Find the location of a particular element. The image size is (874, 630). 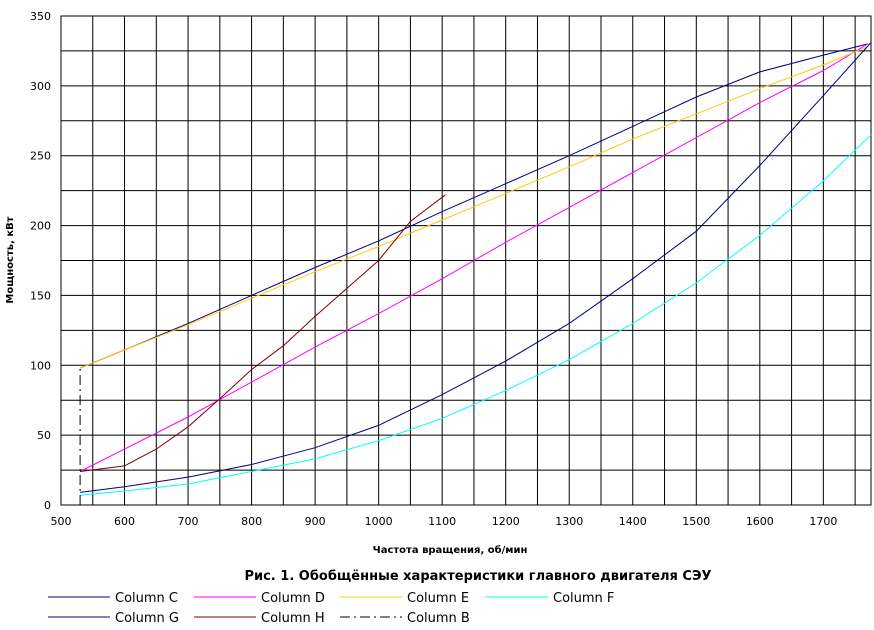

legend-label: Column C is located at coordinates (146, 598).